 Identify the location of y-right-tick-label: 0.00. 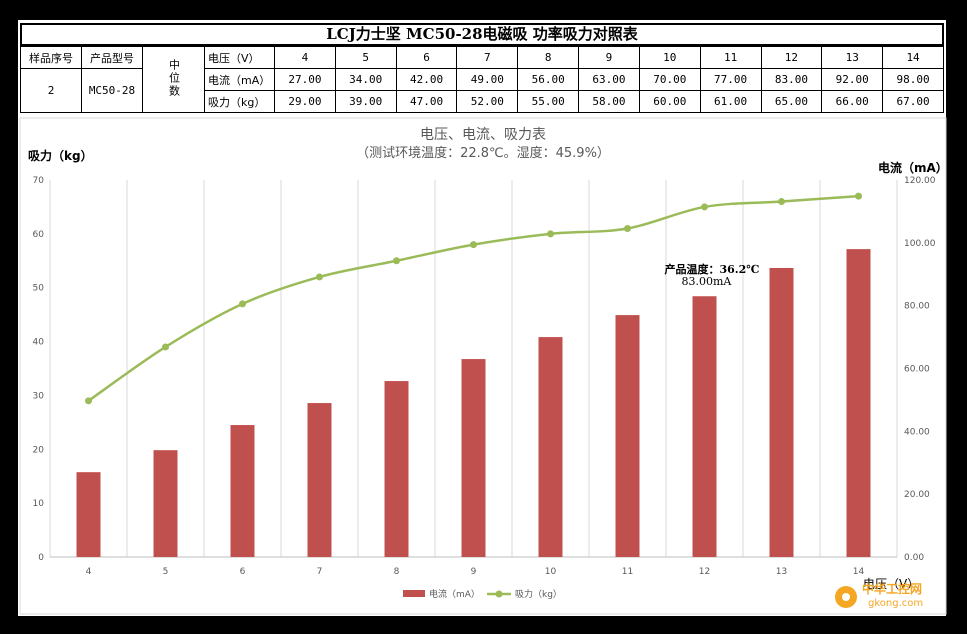
(914, 558).